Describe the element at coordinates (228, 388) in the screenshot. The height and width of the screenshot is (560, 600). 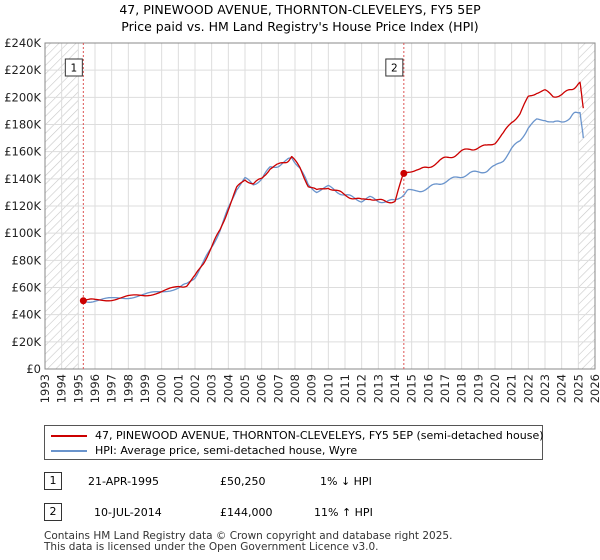
I see `x-tick-label: 2004` at that location.